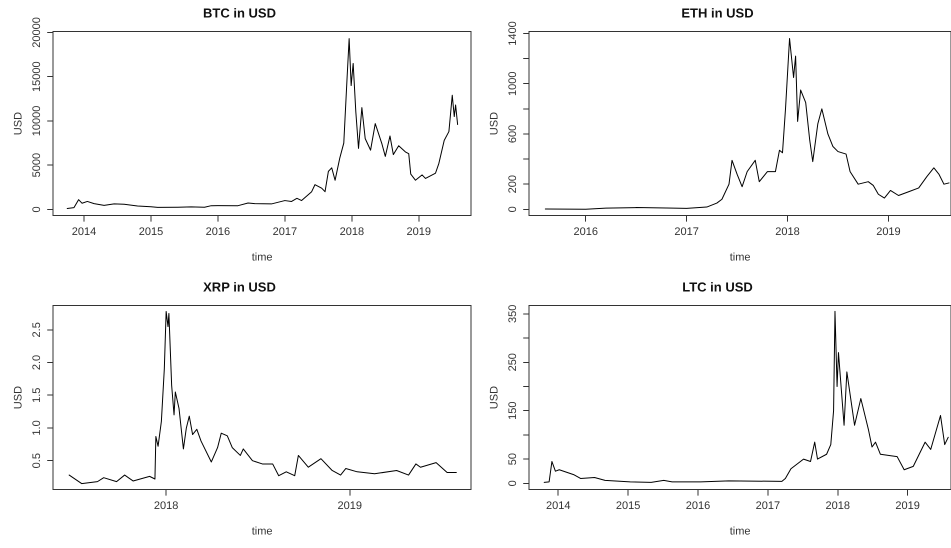 The height and width of the screenshot is (548, 951). What do you see at coordinates (513, 459) in the screenshot?
I see `y-tick-label: 50` at bounding box center [513, 459].